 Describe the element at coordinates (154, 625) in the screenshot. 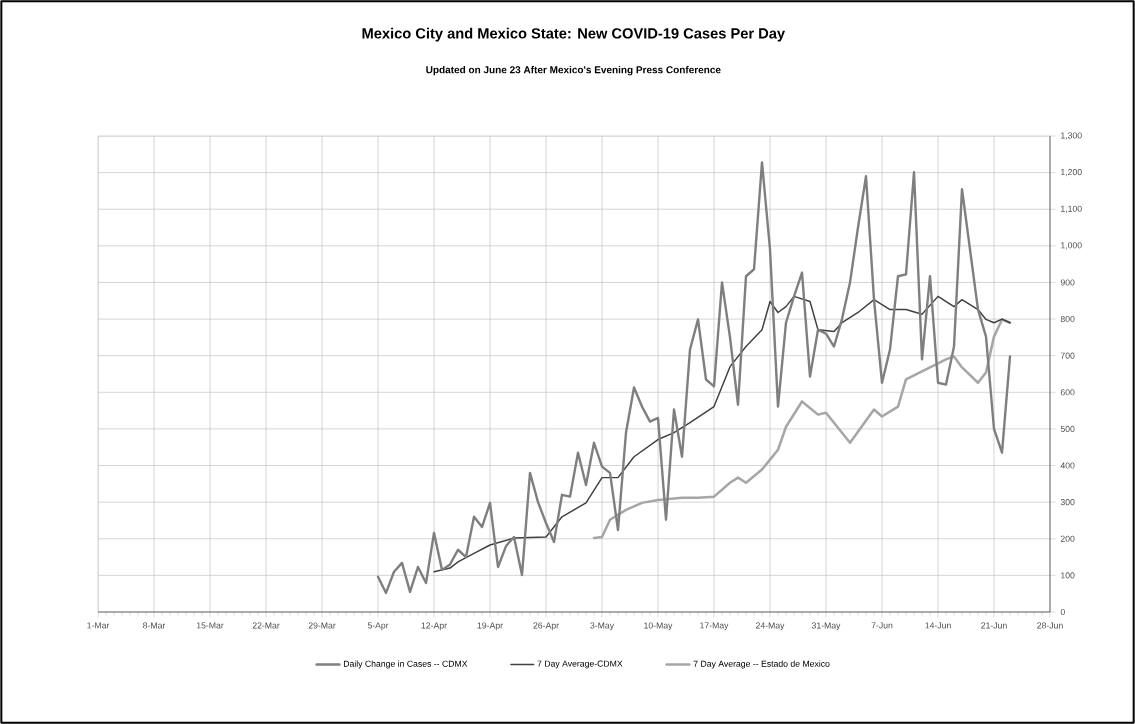

I see `x-tick-label: 8-Mar` at that location.